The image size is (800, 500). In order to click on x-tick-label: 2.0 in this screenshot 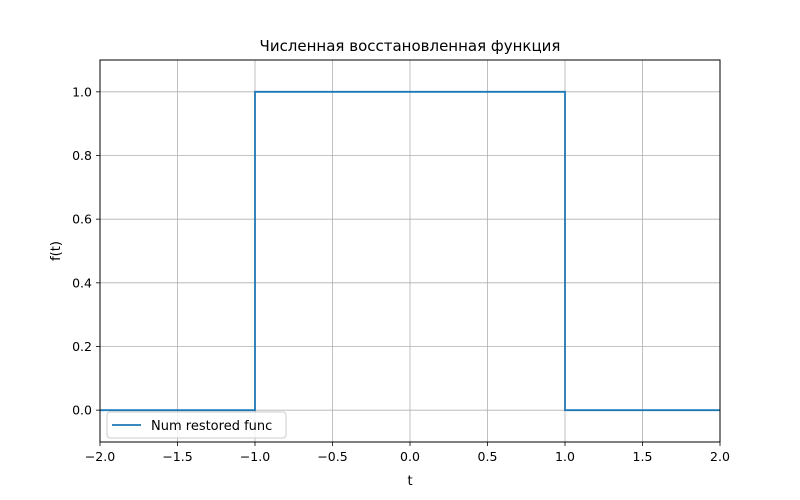, I will do `click(720, 456)`.